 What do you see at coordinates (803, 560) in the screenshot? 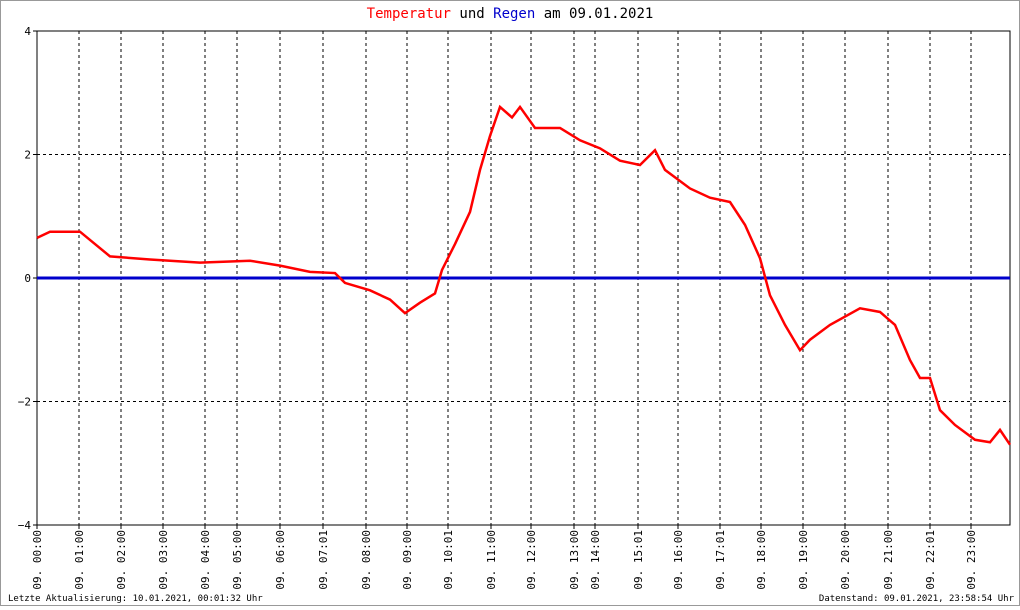
I see `x-tick-label: 09. 19:00` at bounding box center [803, 560].